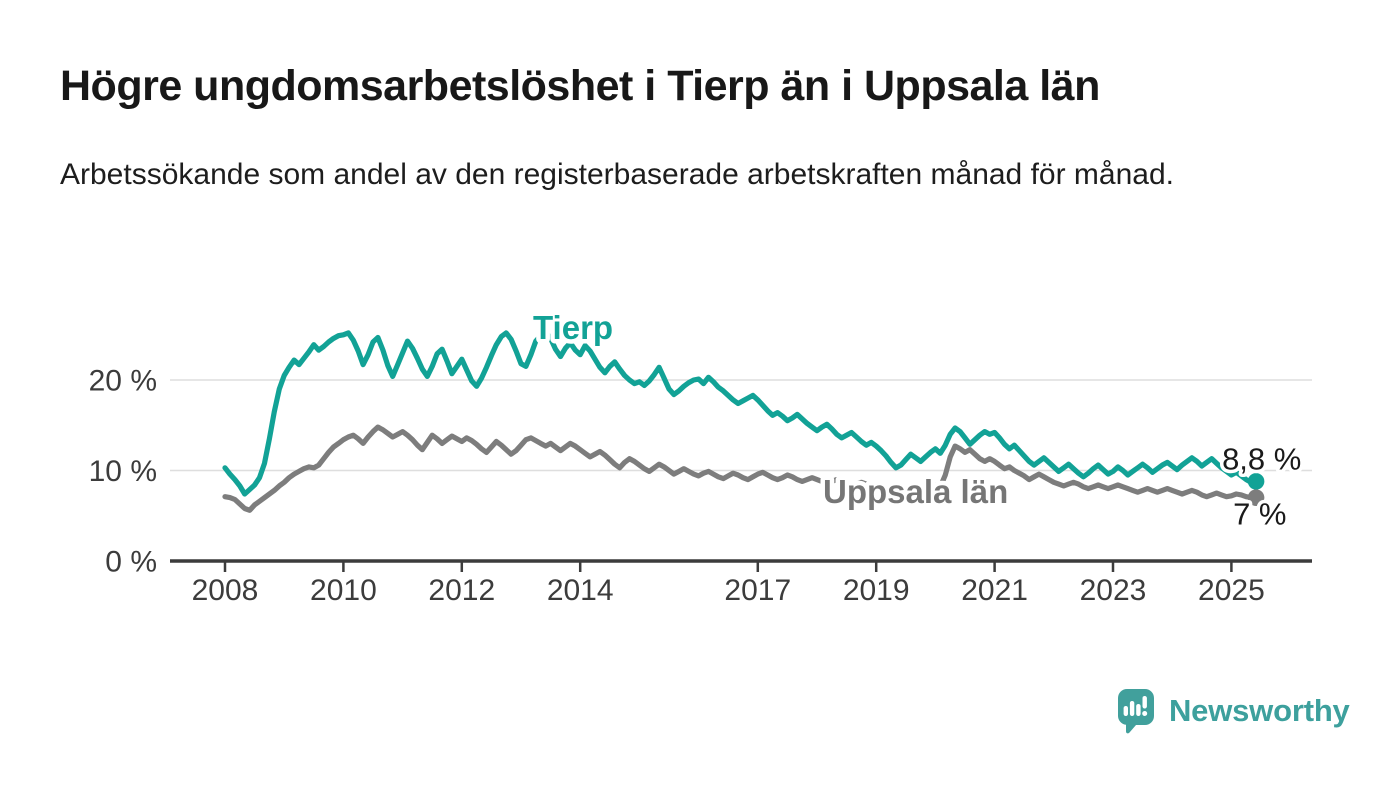  What do you see at coordinates (1261, 458) in the screenshot?
I see `tierp-end-value-label: 8,8 %` at bounding box center [1261, 458].